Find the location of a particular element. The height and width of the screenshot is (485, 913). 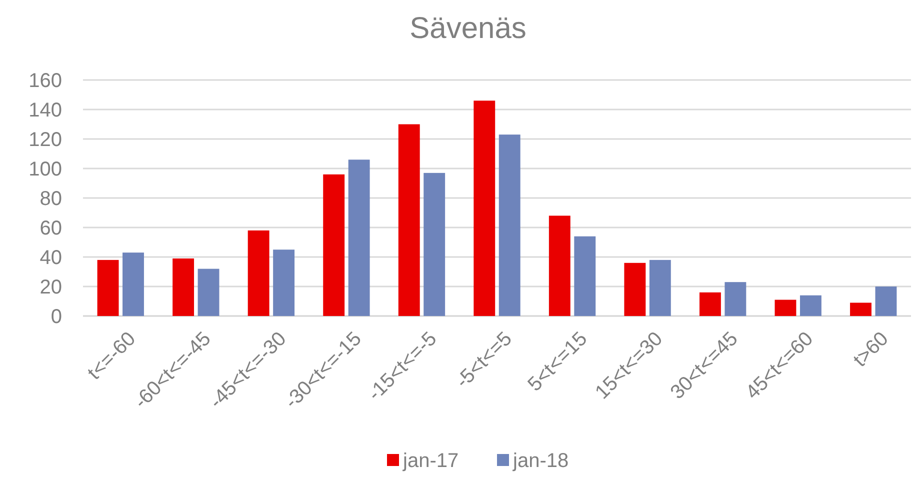

legend-label: jan-17 is located at coordinates (430, 461).